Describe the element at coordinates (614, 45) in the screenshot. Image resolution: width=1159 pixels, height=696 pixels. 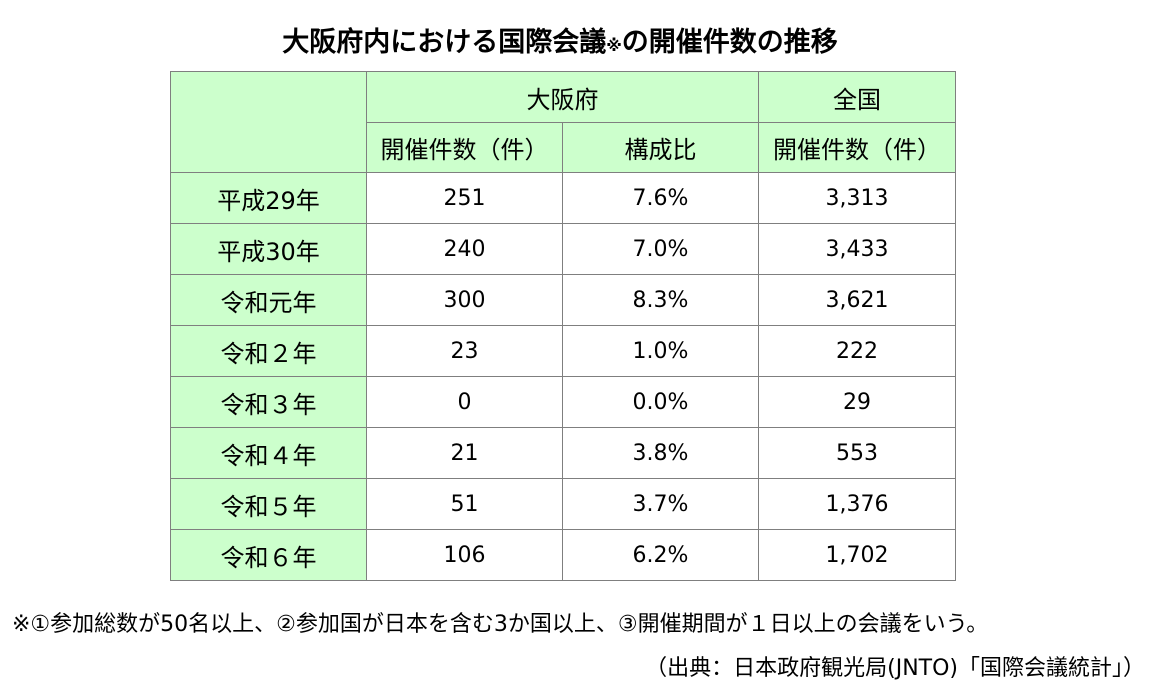
I see `title-note-mark: ※` at that location.